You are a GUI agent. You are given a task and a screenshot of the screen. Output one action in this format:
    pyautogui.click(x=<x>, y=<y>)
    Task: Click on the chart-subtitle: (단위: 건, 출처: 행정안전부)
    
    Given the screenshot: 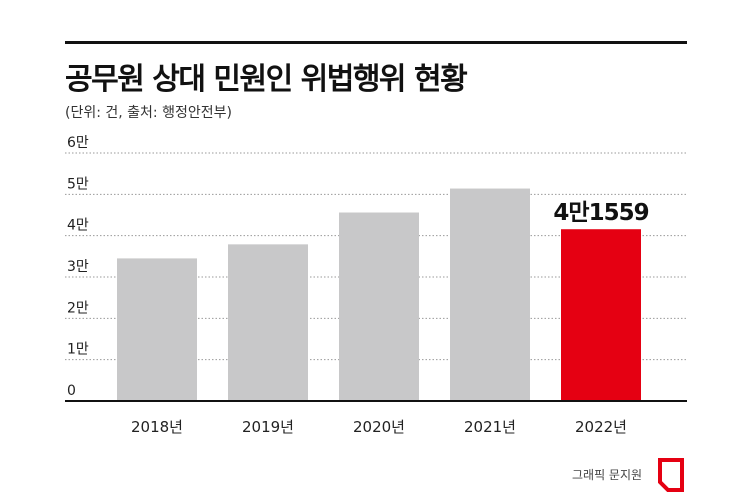 What is the action you would take?
    pyautogui.click(x=148, y=113)
    